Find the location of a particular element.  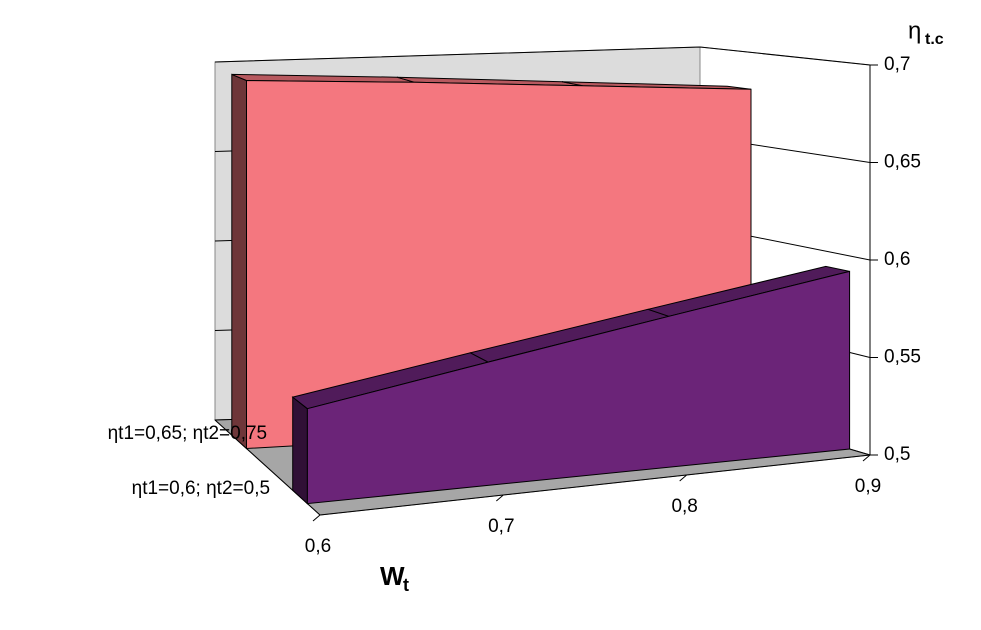

y-tick-label: 0,65 is located at coordinates (902, 162).